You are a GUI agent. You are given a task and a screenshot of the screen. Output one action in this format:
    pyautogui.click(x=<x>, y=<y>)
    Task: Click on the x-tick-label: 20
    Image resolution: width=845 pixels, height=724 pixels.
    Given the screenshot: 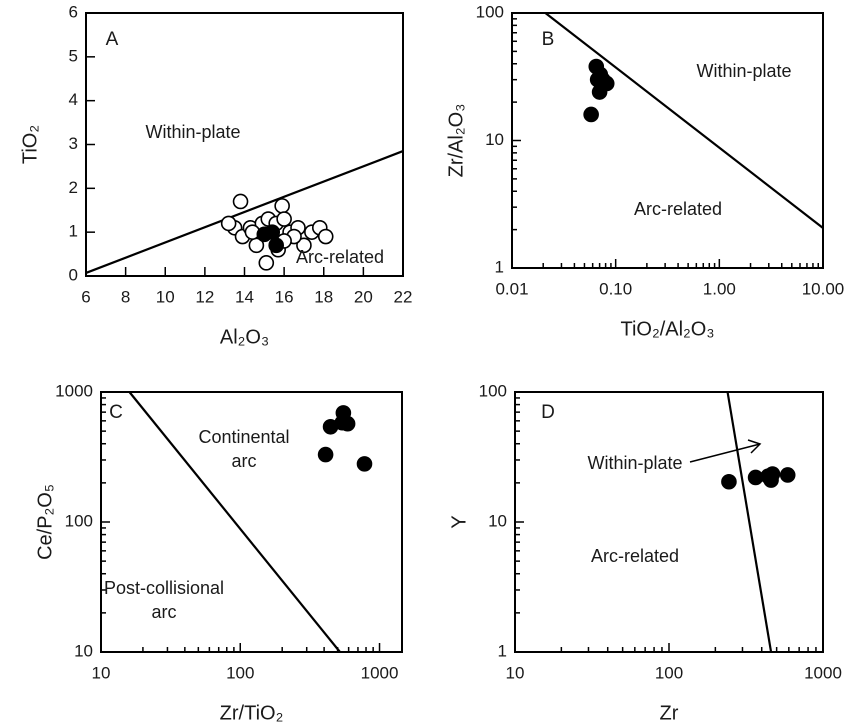 What is the action you would take?
    pyautogui.click(x=363, y=296)
    